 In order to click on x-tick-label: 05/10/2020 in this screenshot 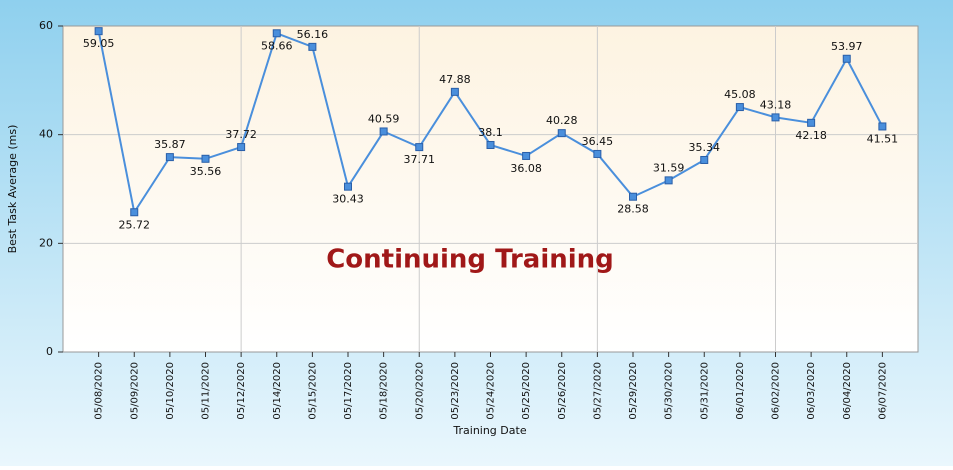, I will do `click(170, 391)`.